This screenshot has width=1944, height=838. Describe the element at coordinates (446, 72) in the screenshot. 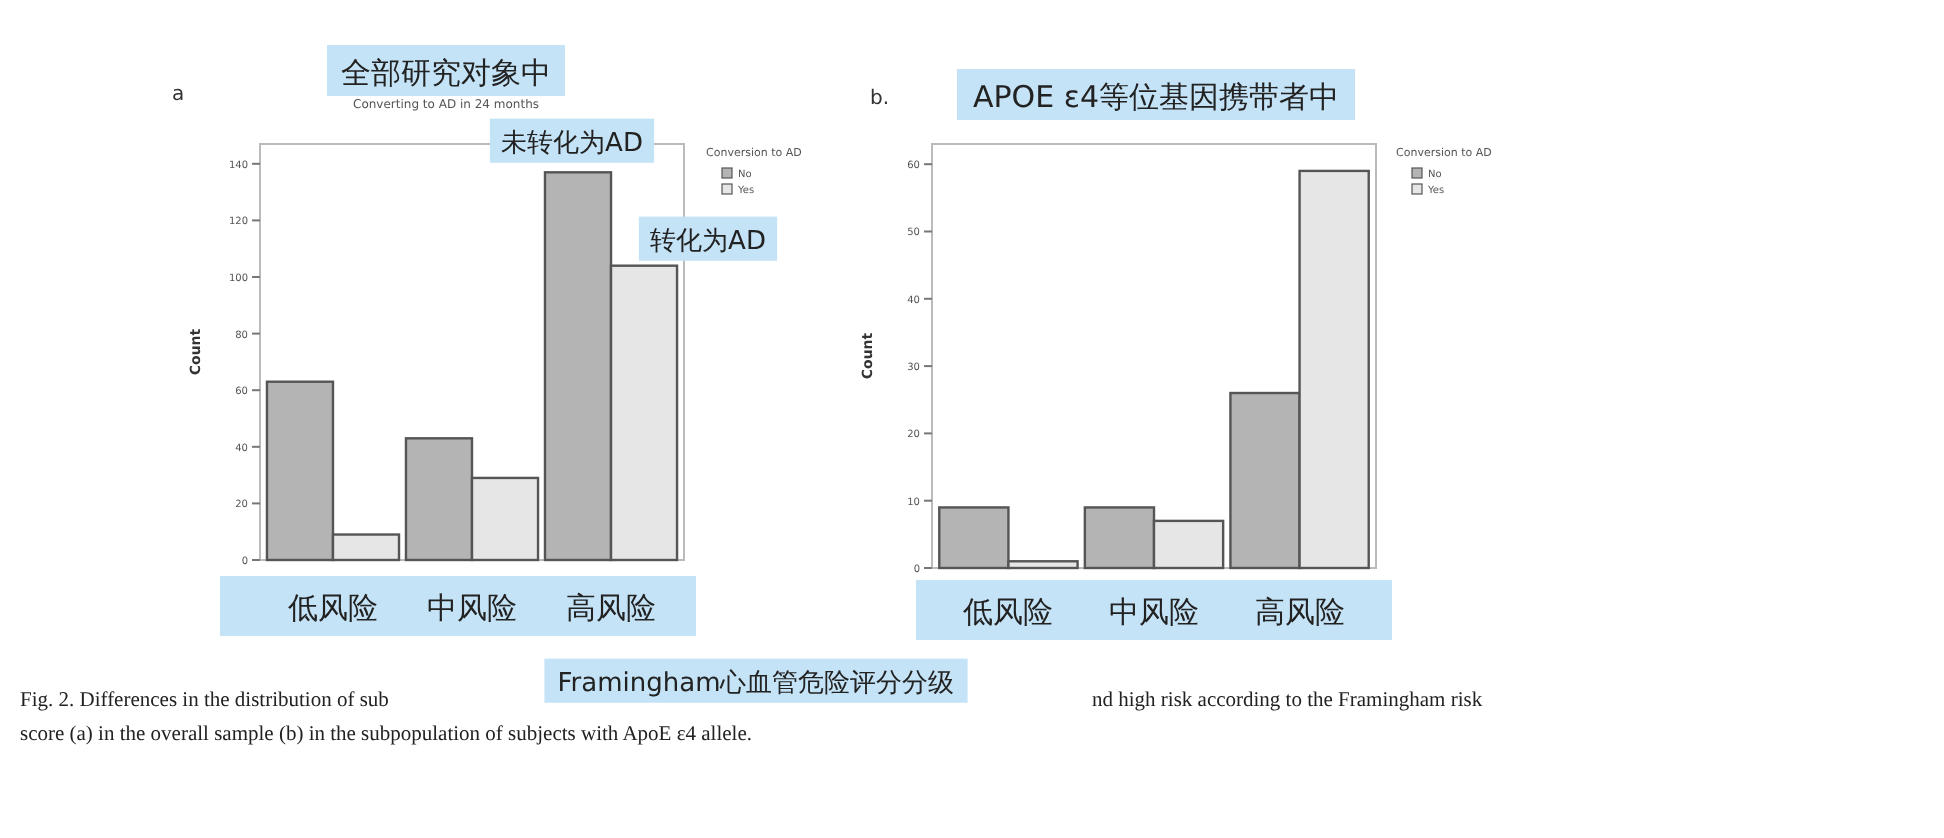

I see `chart-title: 全部研究对象中` at that location.